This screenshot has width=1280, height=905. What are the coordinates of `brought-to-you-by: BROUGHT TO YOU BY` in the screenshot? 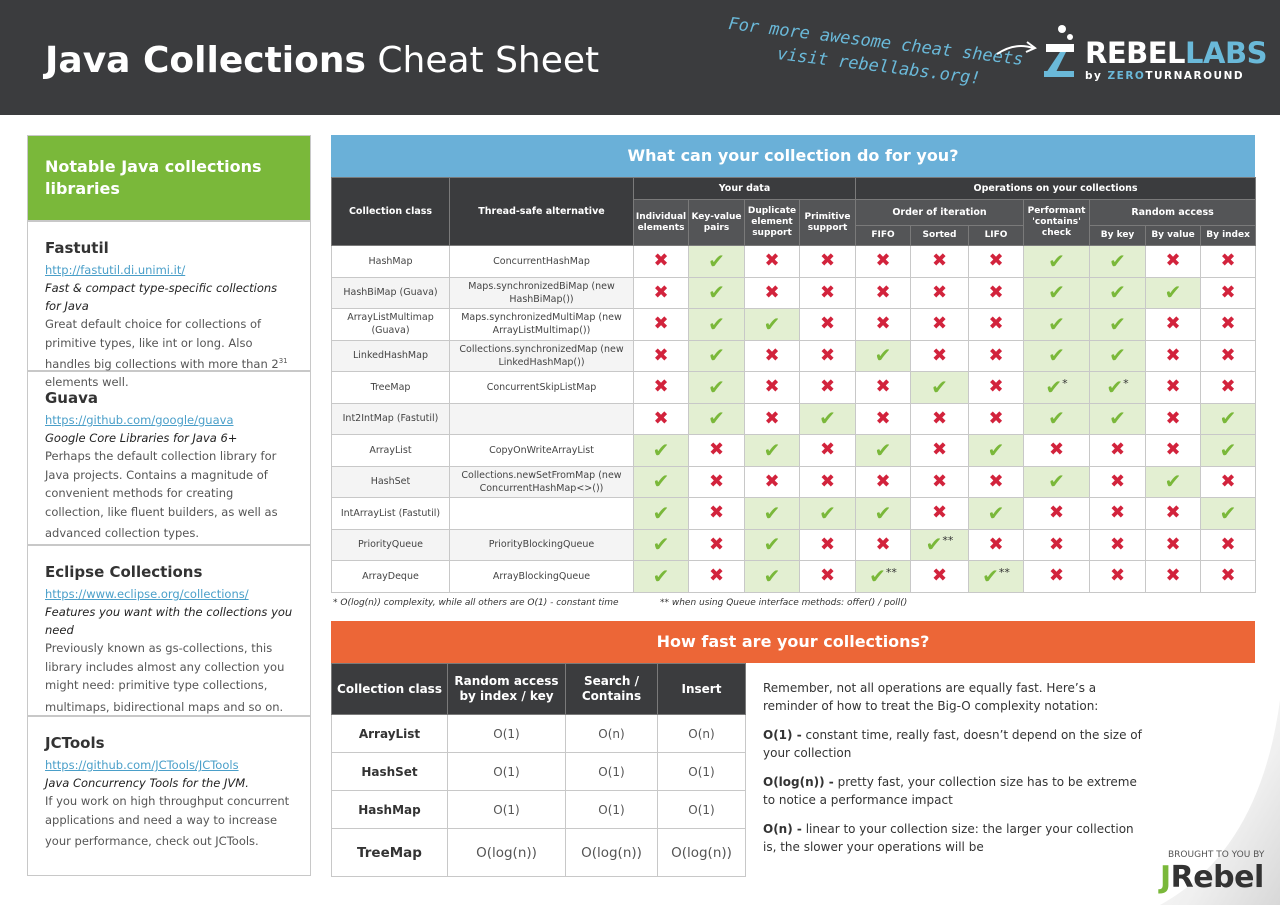 It's located at (1216, 855).